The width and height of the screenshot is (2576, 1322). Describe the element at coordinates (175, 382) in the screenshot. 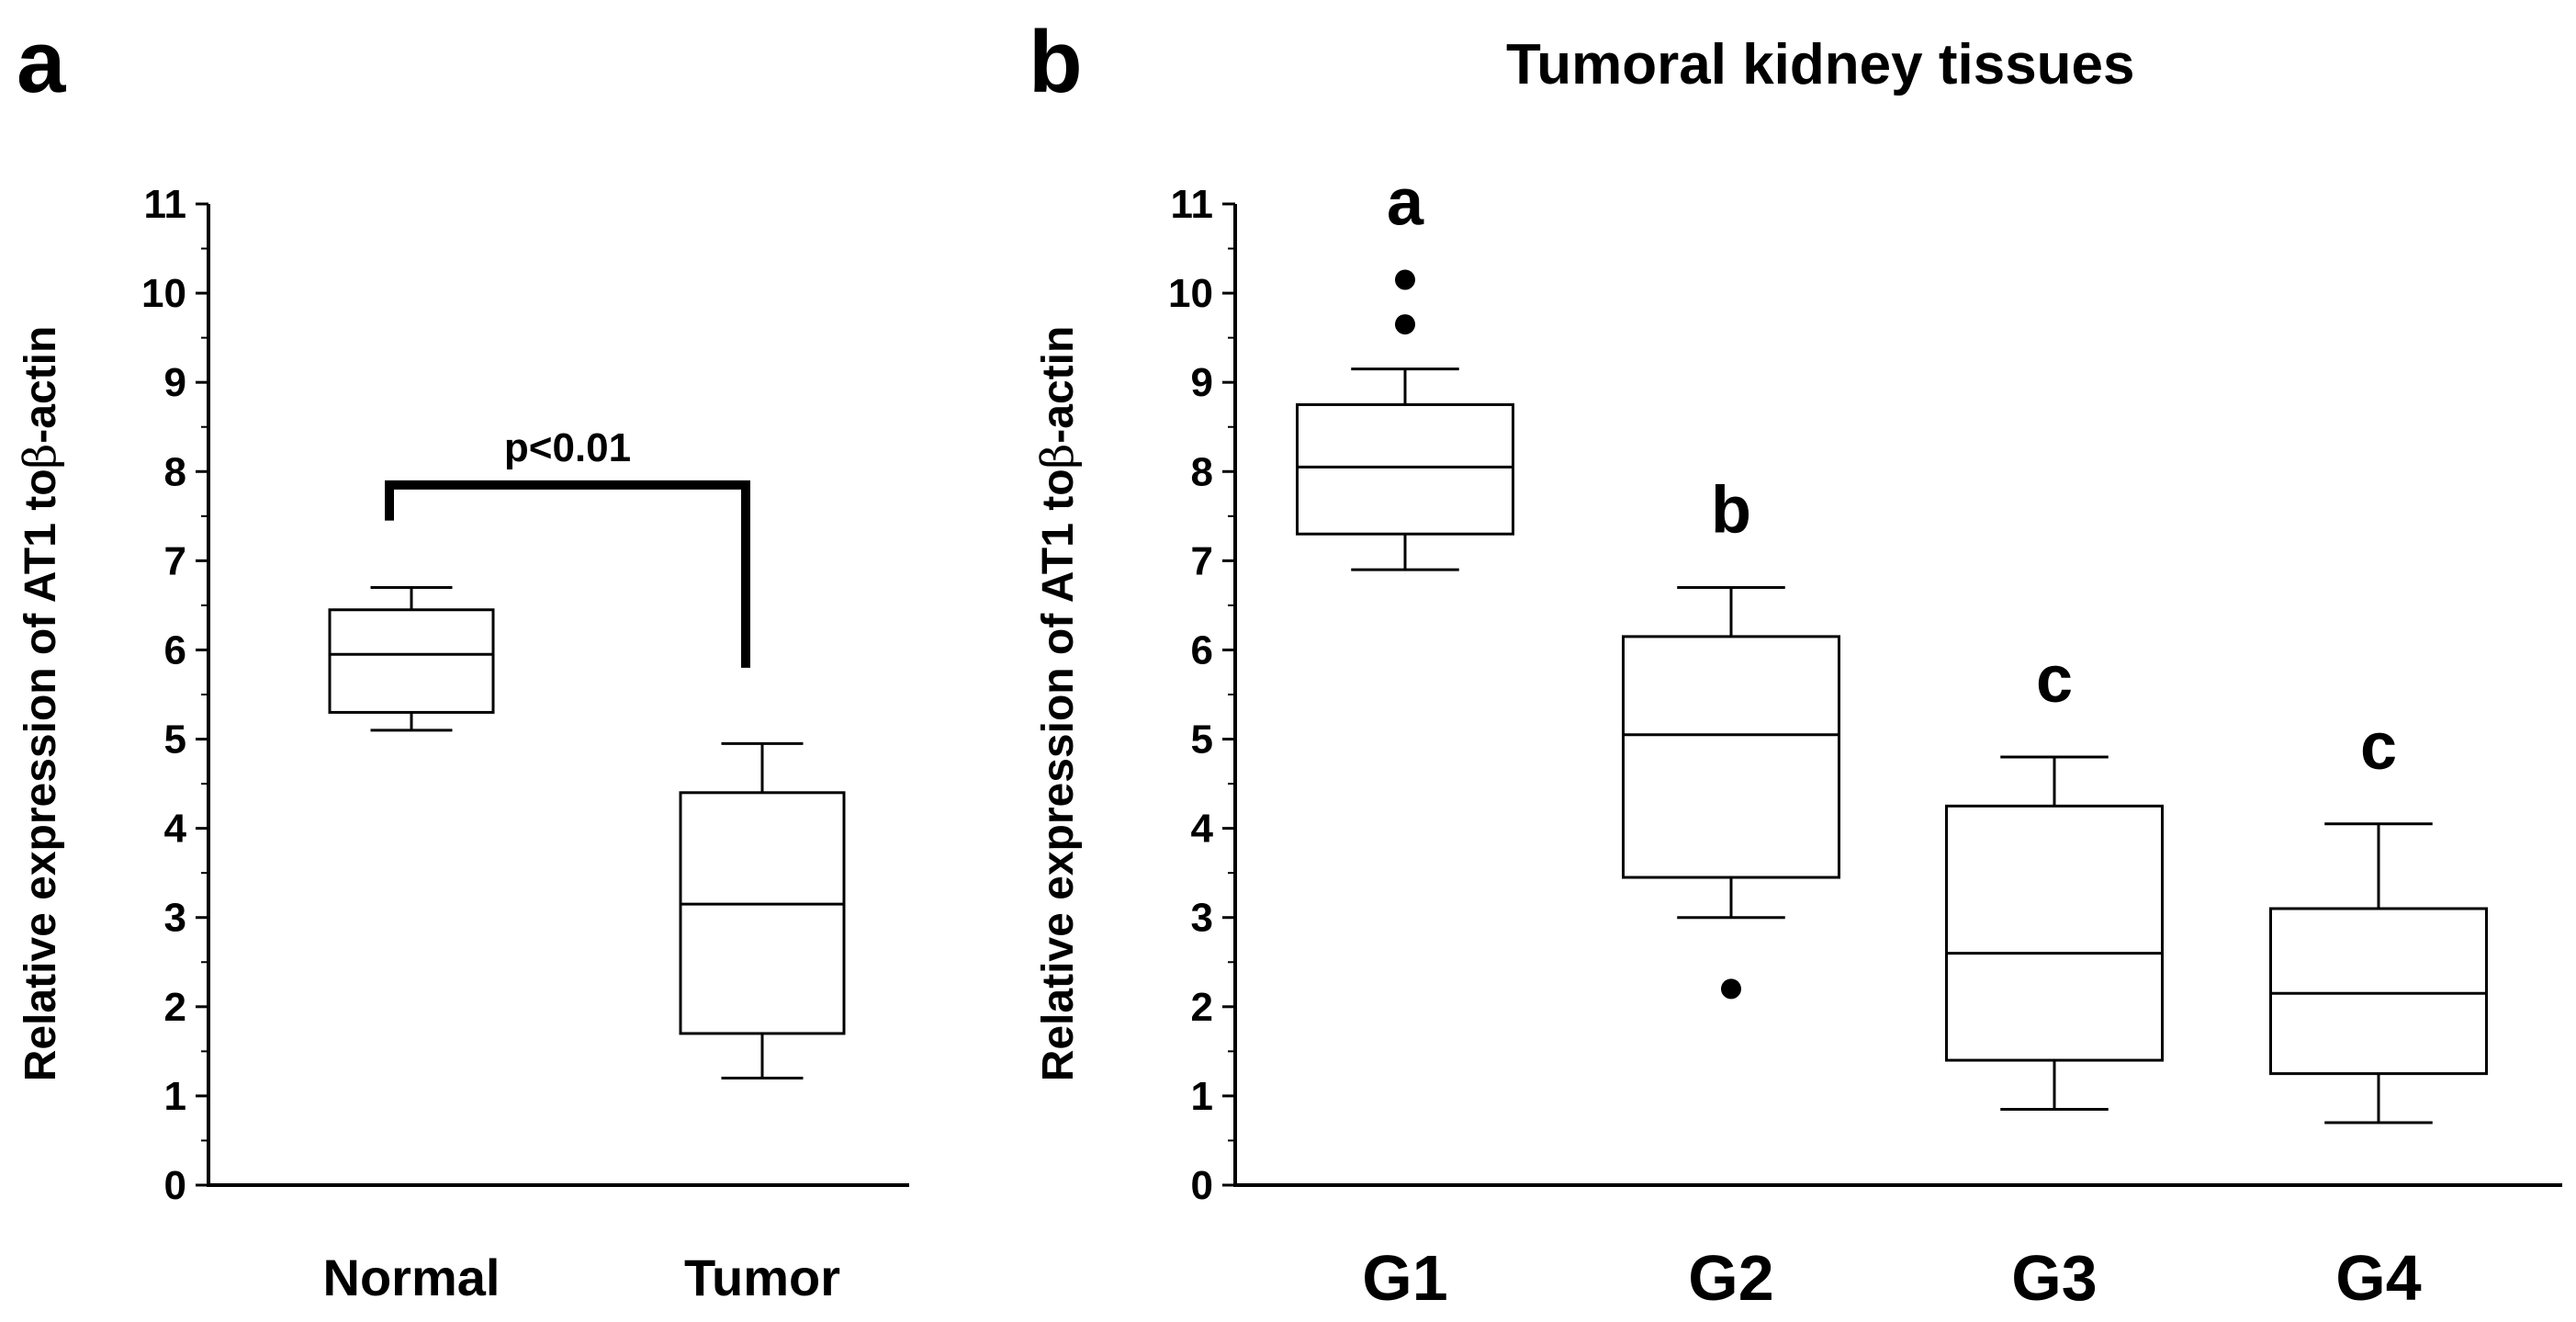

I see `chart-a-ytick-label: 9` at that location.